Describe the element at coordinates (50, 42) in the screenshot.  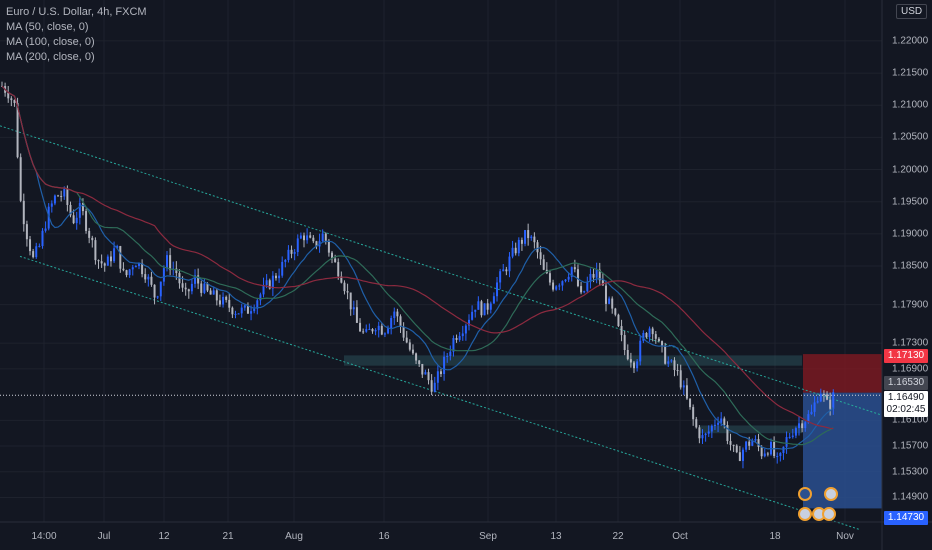
I see `legend-ma100: MA (100, close, 0)` at that location.